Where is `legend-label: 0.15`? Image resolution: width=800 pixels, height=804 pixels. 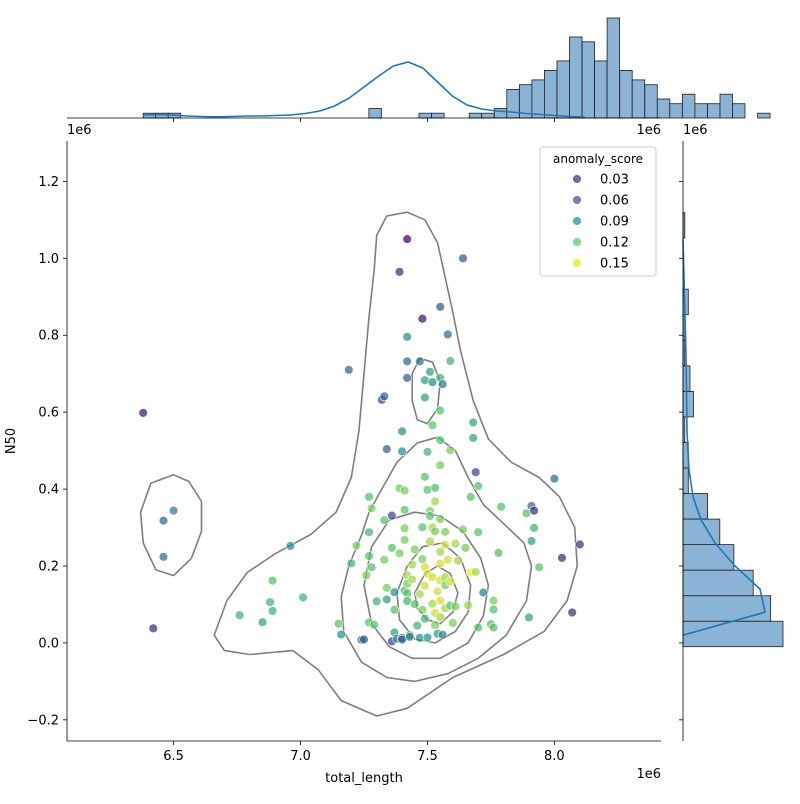
legend-label: 0.15 is located at coordinates (614, 264).